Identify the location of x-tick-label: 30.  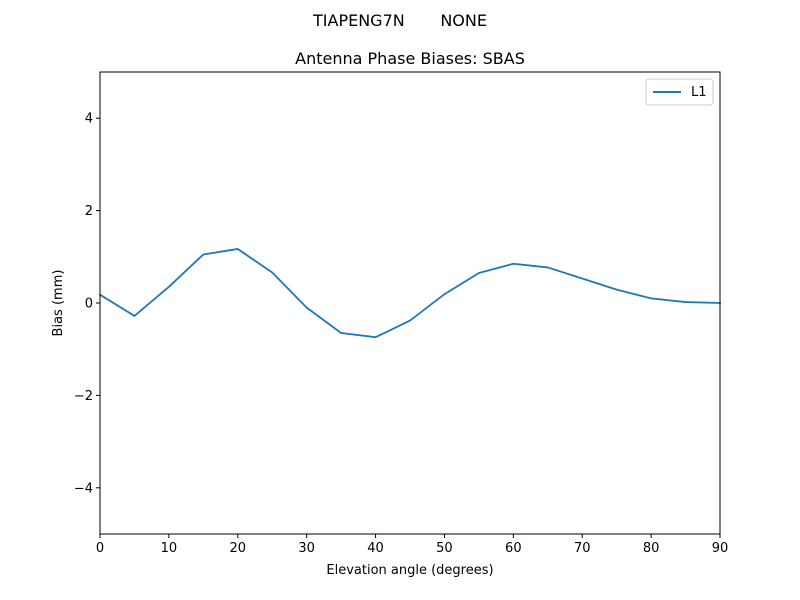
(306, 548).